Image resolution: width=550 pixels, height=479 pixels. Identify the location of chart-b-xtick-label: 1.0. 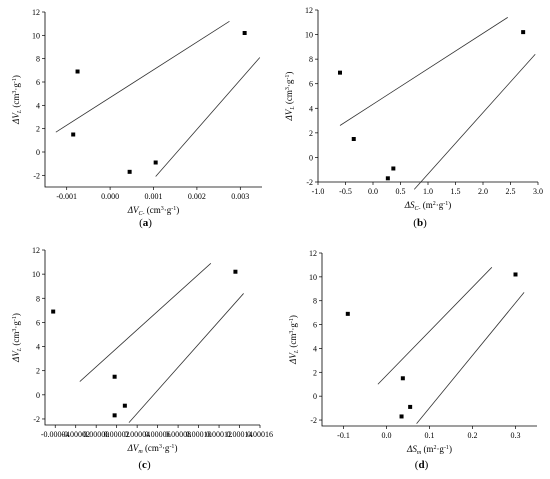
(428, 191).